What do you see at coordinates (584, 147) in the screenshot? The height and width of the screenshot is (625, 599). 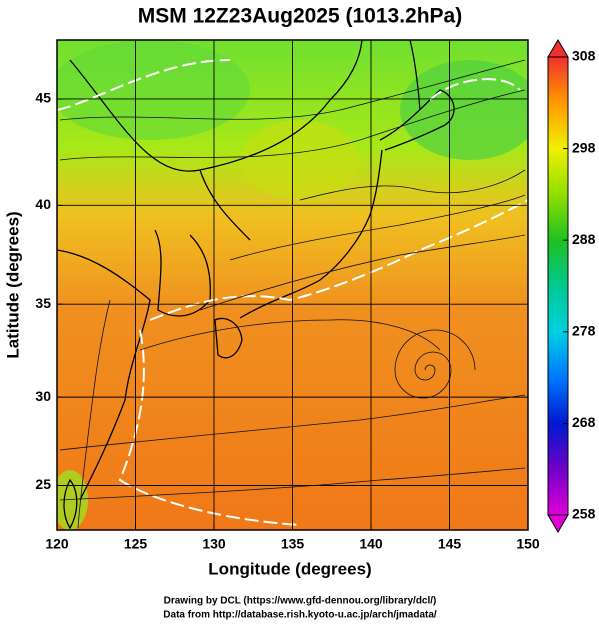 I see `colorbar-tick-label: 298` at bounding box center [584, 147].